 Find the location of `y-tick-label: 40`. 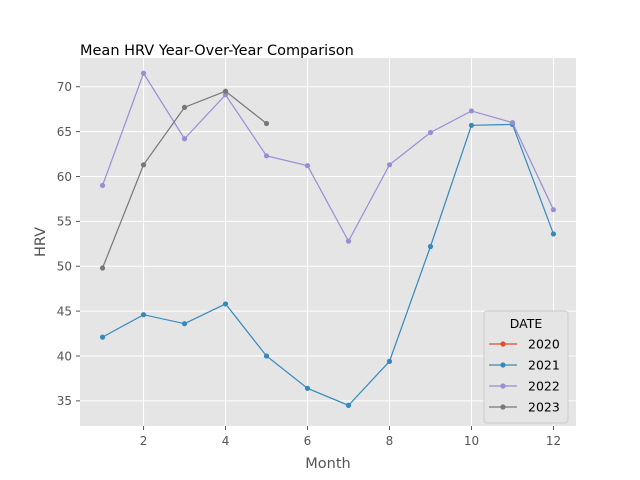

y-tick-label: 40 is located at coordinates (64, 356).